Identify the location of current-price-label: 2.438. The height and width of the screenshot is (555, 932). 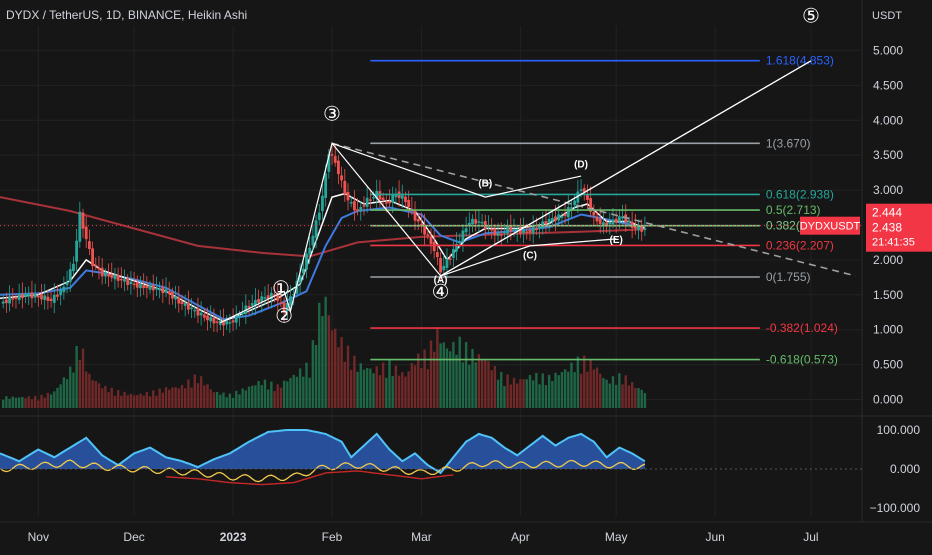
(887, 228).